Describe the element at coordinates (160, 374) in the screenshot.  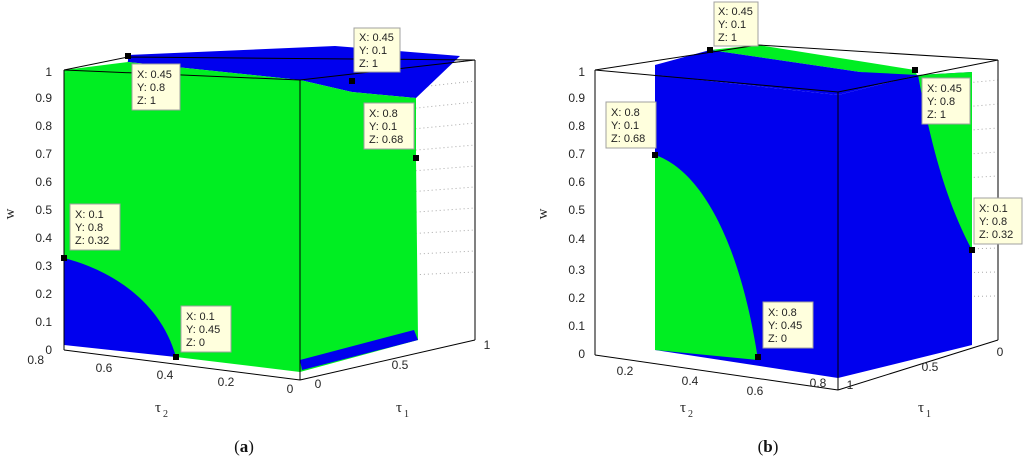
I see `panel-a-y-ticks: 0.8 0.6 0.4 0.2 0` at that location.